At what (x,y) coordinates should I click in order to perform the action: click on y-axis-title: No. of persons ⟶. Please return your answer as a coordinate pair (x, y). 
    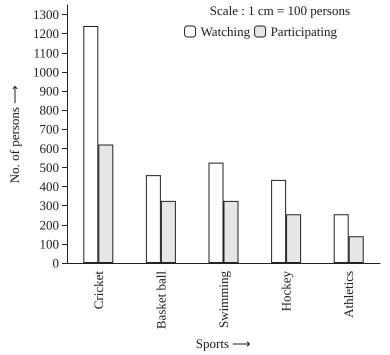
    Looking at the image, I should click on (14, 134).